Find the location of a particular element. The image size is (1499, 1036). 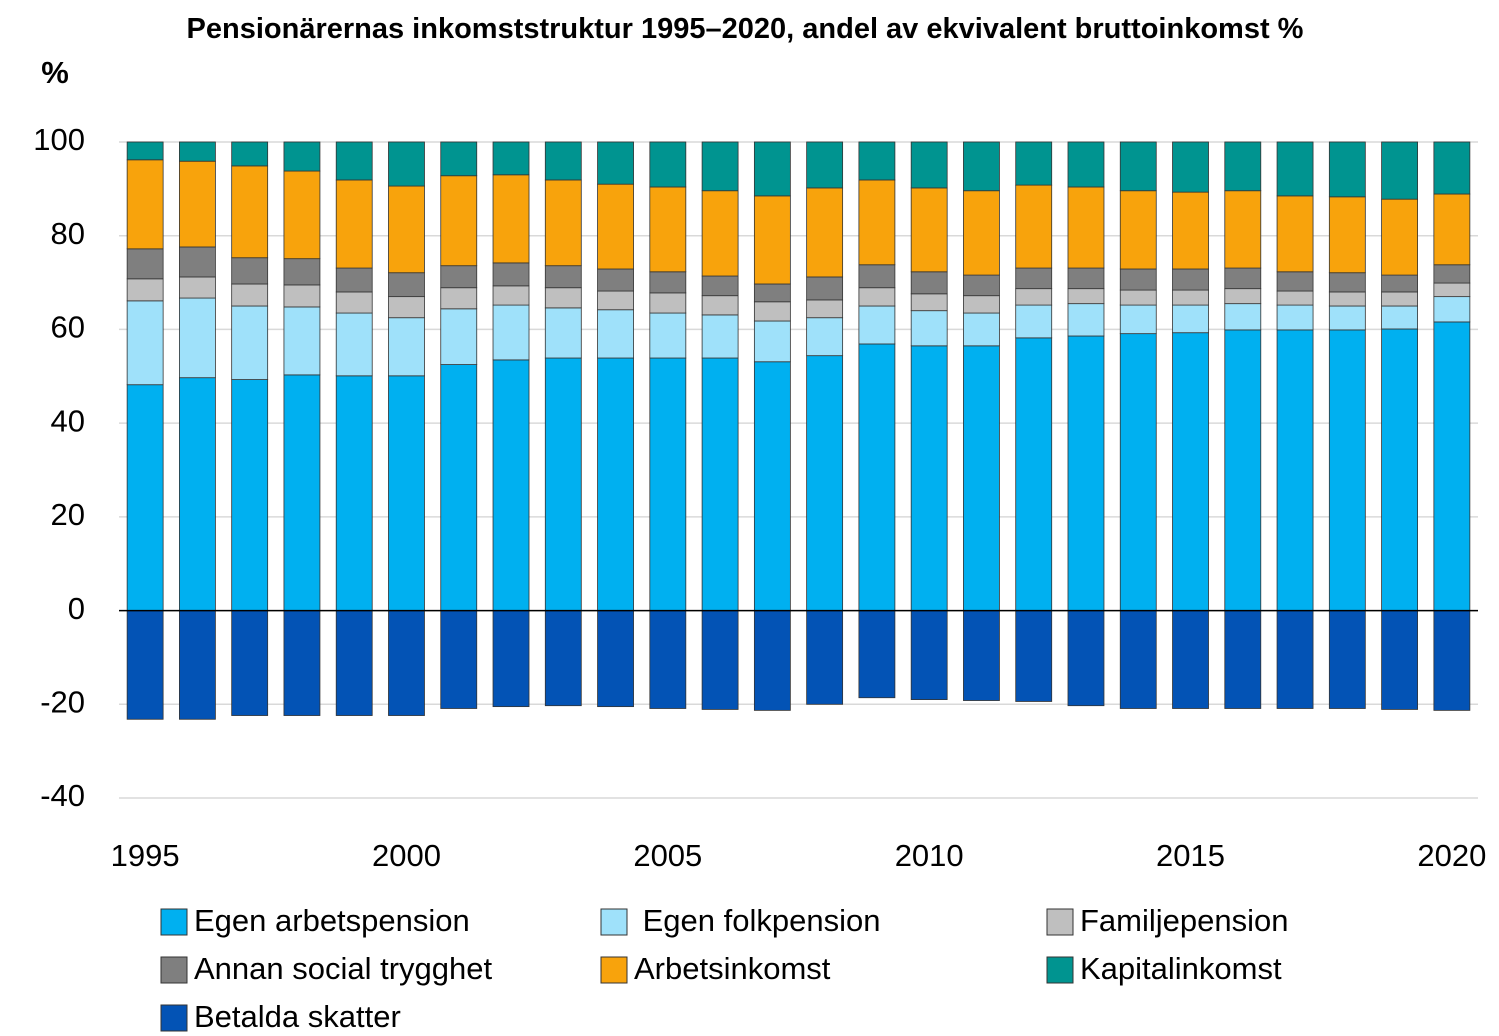

x-tick-label: 2010 is located at coordinates (929, 855).